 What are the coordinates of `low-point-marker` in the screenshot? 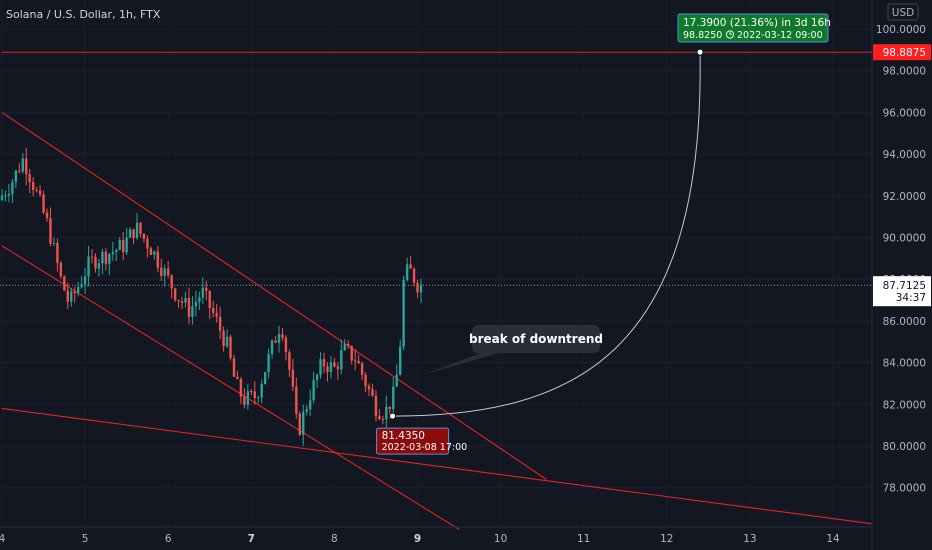 It's located at (393, 416).